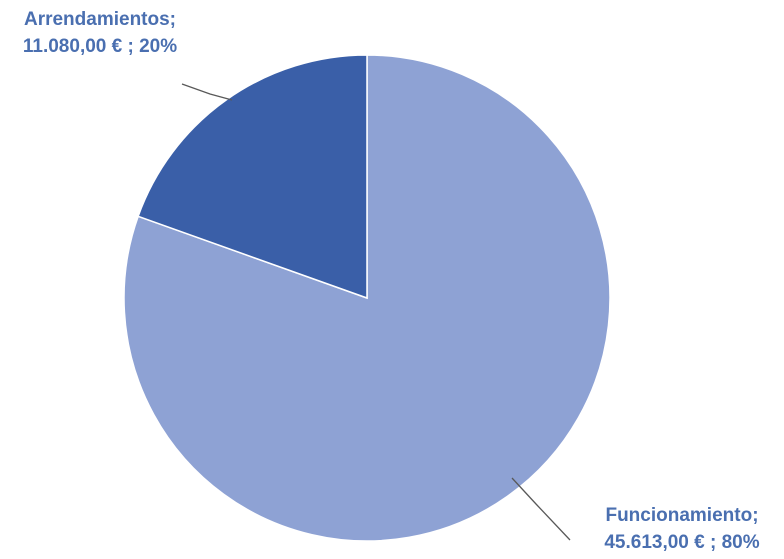 Image resolution: width=784 pixels, height=559 pixels. What do you see at coordinates (252, 177) in the screenshot?
I see `pie-slice-arrendamientos` at bounding box center [252, 177].